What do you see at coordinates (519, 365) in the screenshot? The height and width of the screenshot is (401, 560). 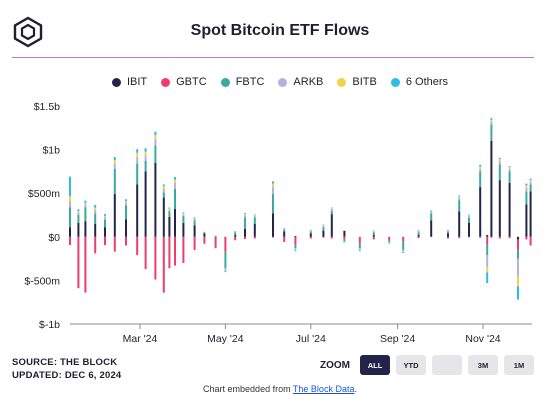 I see `zoom-1m-button: 1M` at bounding box center [519, 365].